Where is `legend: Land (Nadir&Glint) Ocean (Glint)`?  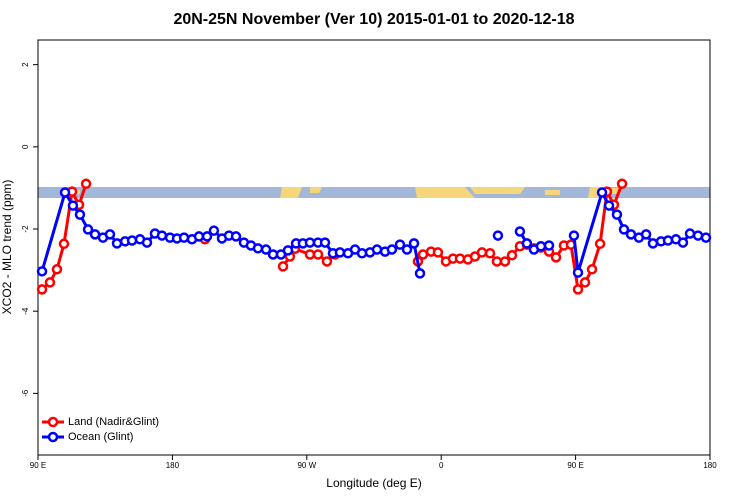 legend: Land (Nadir&Glint) Ocean (Glint) is located at coordinates (100, 429).